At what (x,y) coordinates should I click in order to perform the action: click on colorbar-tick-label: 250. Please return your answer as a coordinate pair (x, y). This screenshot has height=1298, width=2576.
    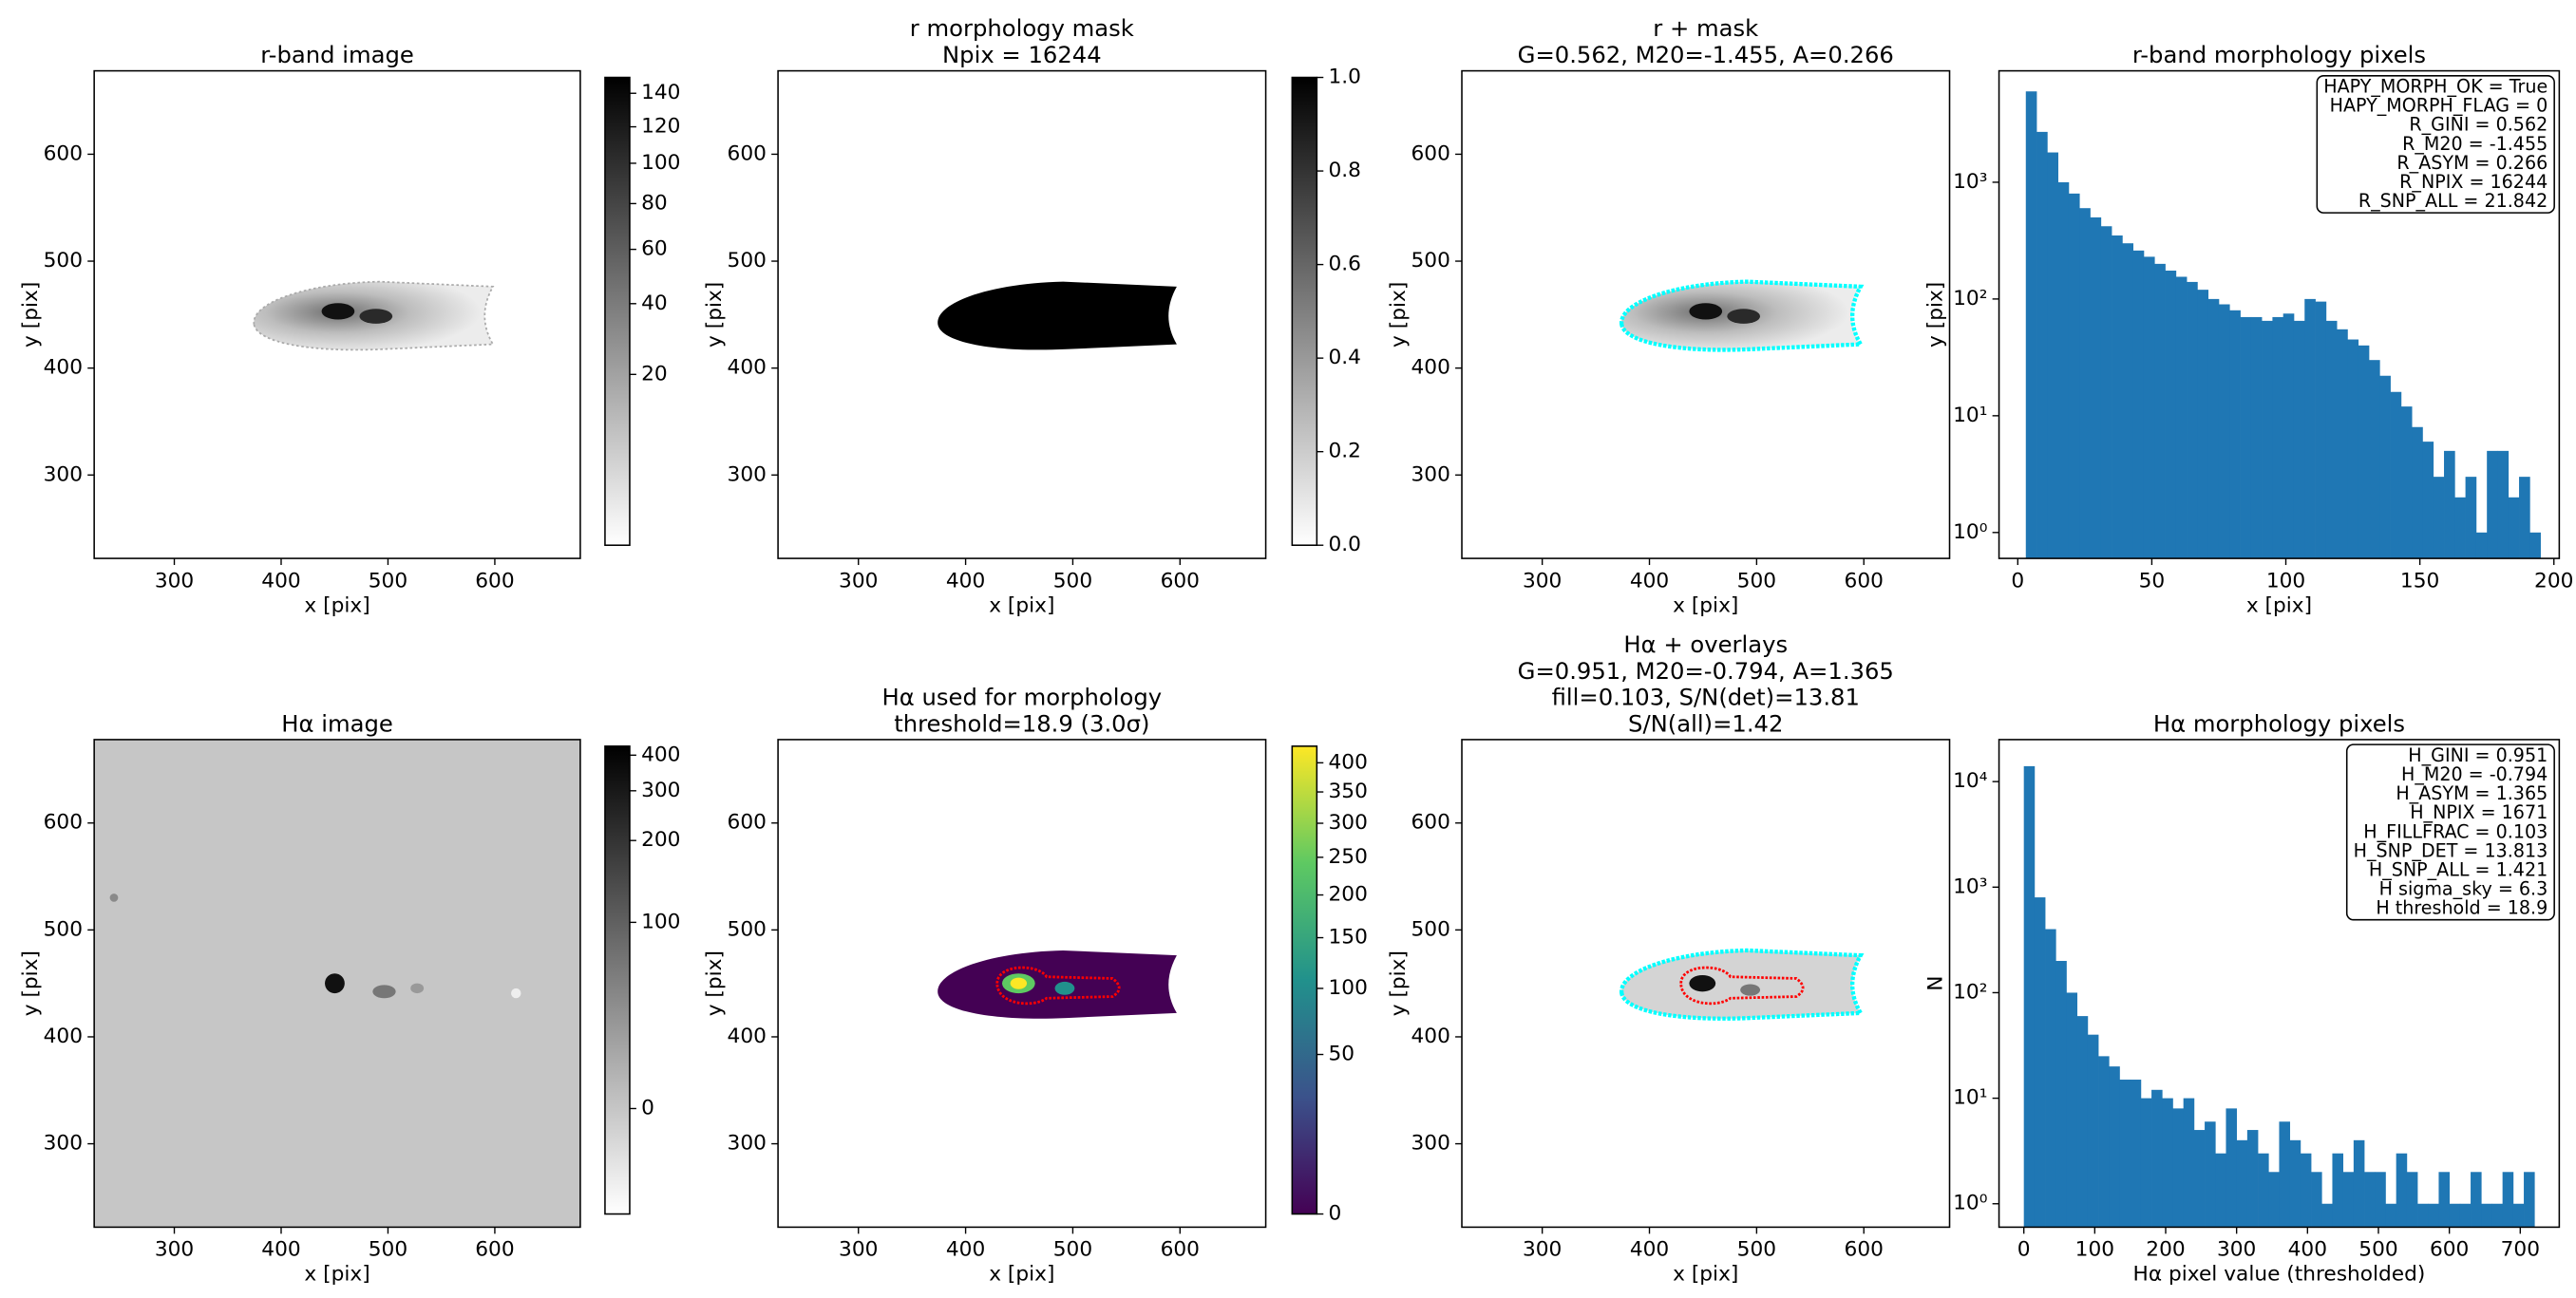
    Looking at the image, I should click on (1348, 857).